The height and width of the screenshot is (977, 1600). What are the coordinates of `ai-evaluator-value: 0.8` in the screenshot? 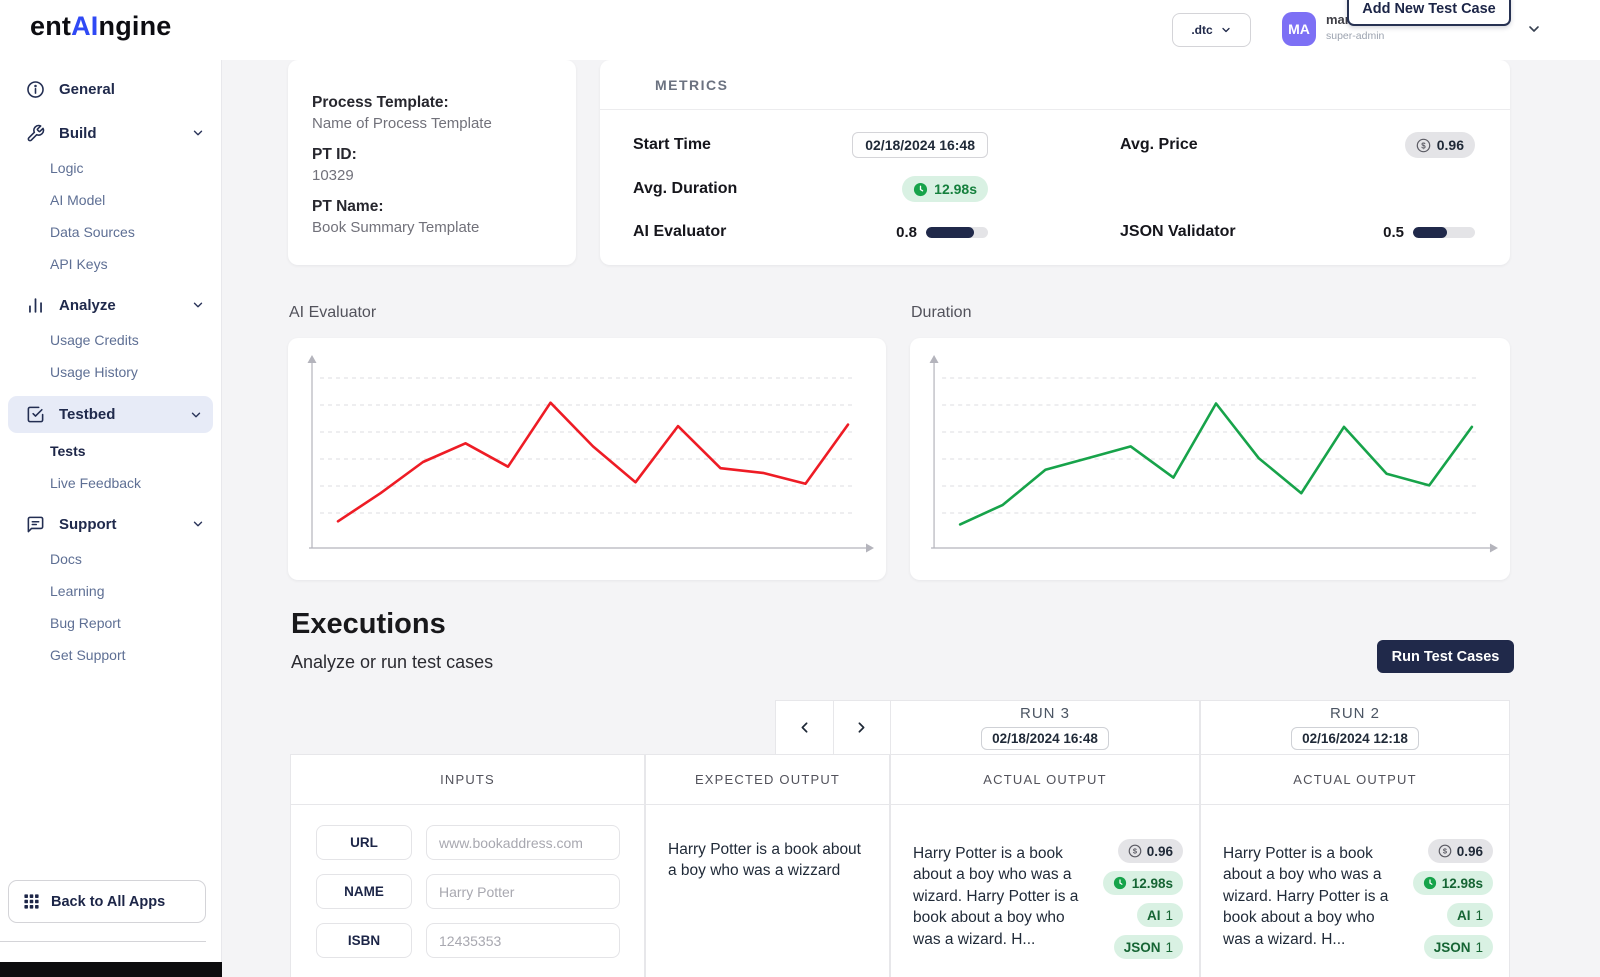 It's located at (906, 232).